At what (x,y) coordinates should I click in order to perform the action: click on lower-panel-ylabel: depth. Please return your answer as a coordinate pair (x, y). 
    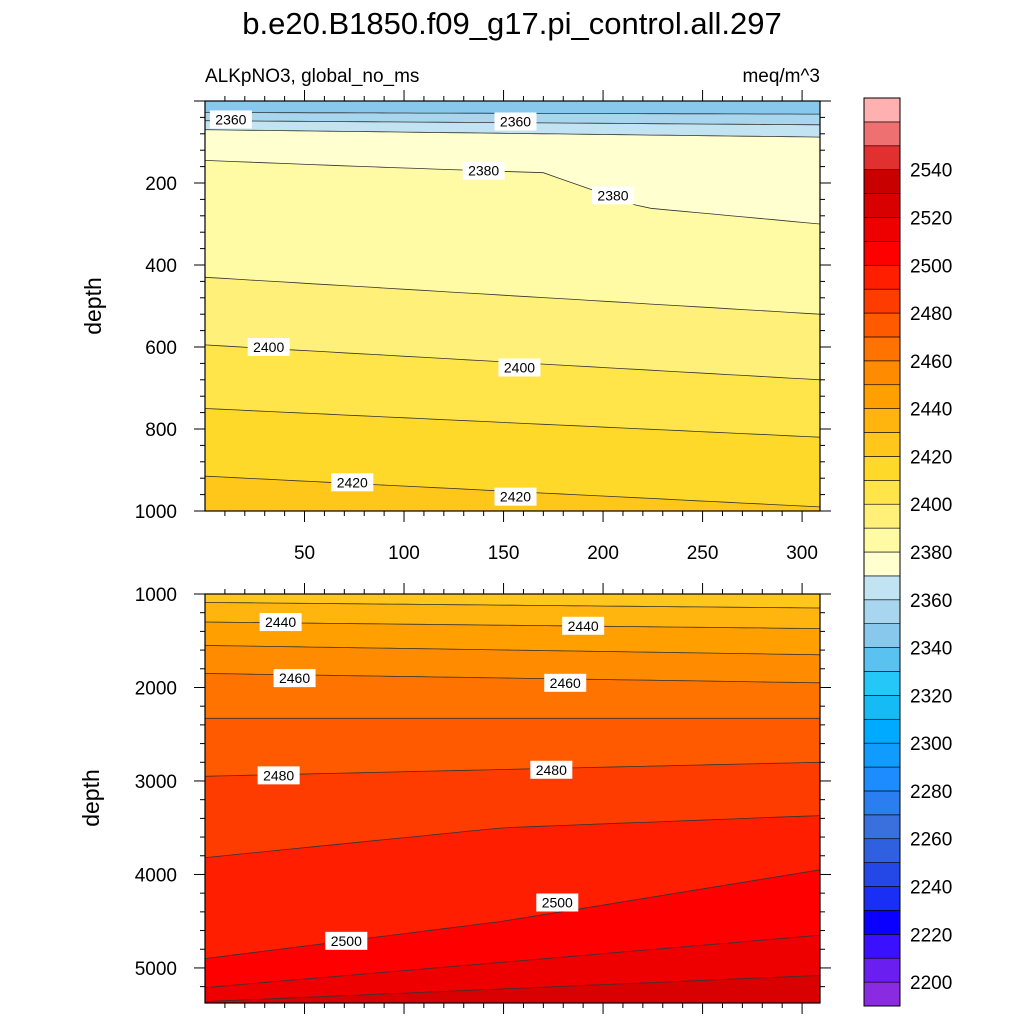
    Looking at the image, I should click on (91, 798).